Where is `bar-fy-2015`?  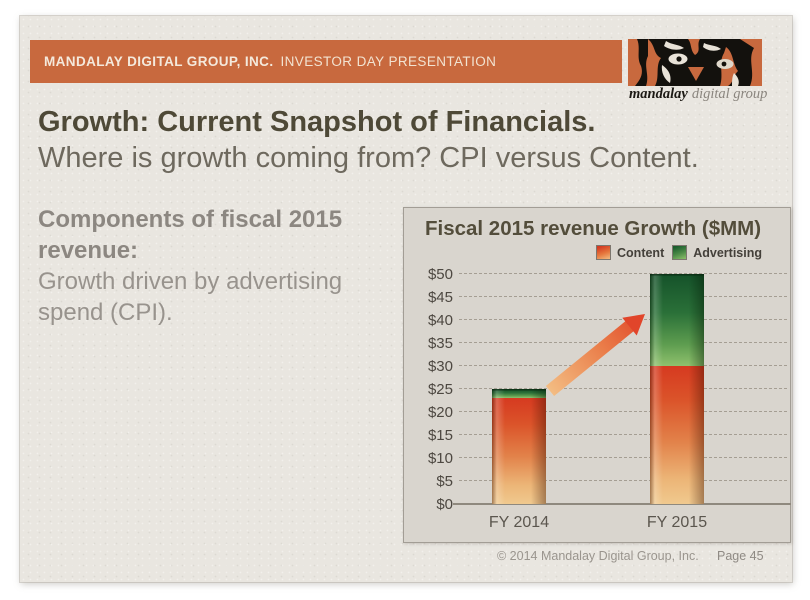
bar-fy-2015 is located at coordinates (677, 389).